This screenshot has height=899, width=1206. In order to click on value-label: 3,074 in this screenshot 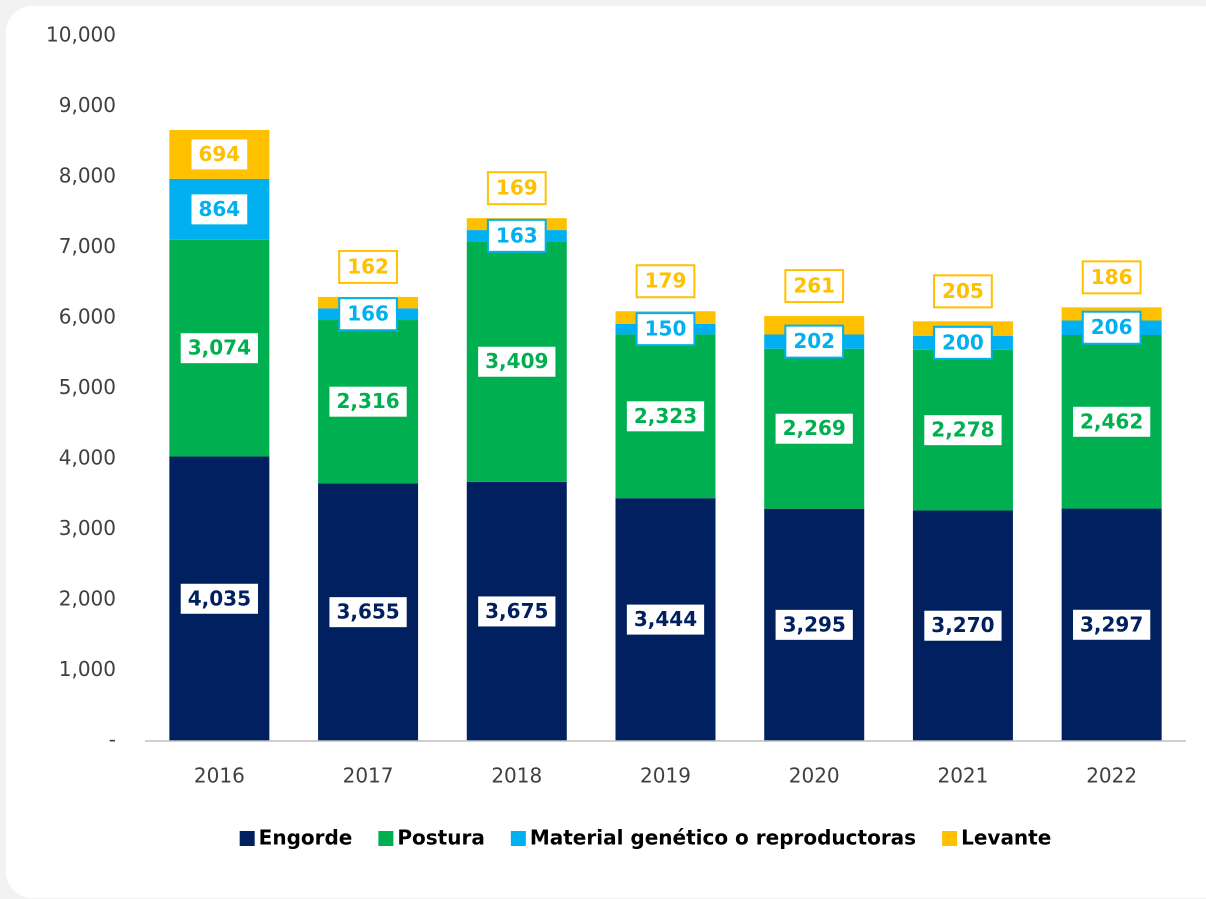, I will do `click(219, 348)`.